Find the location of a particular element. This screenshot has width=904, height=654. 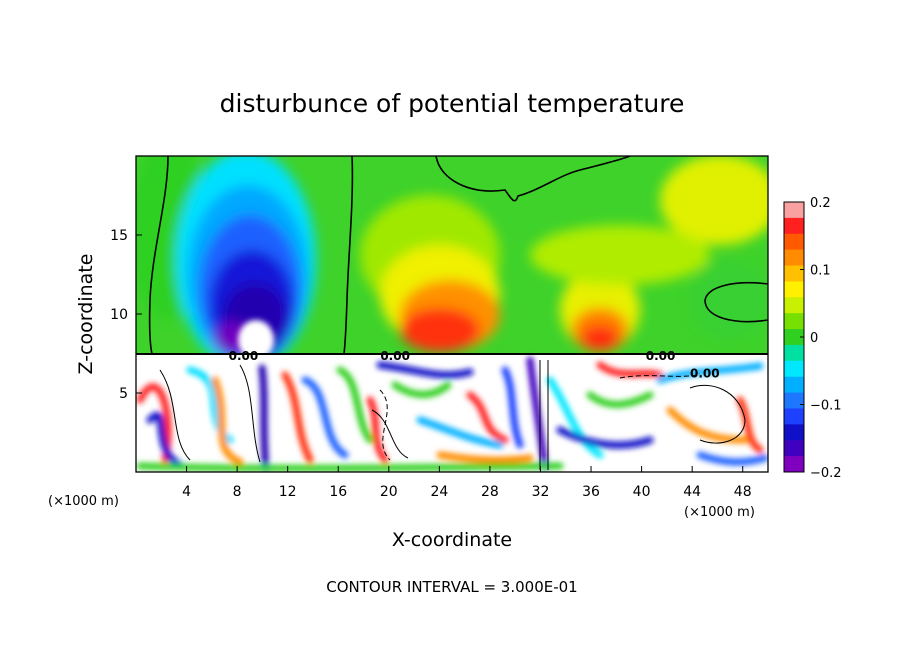

red-region-right is located at coordinates (600, 338).